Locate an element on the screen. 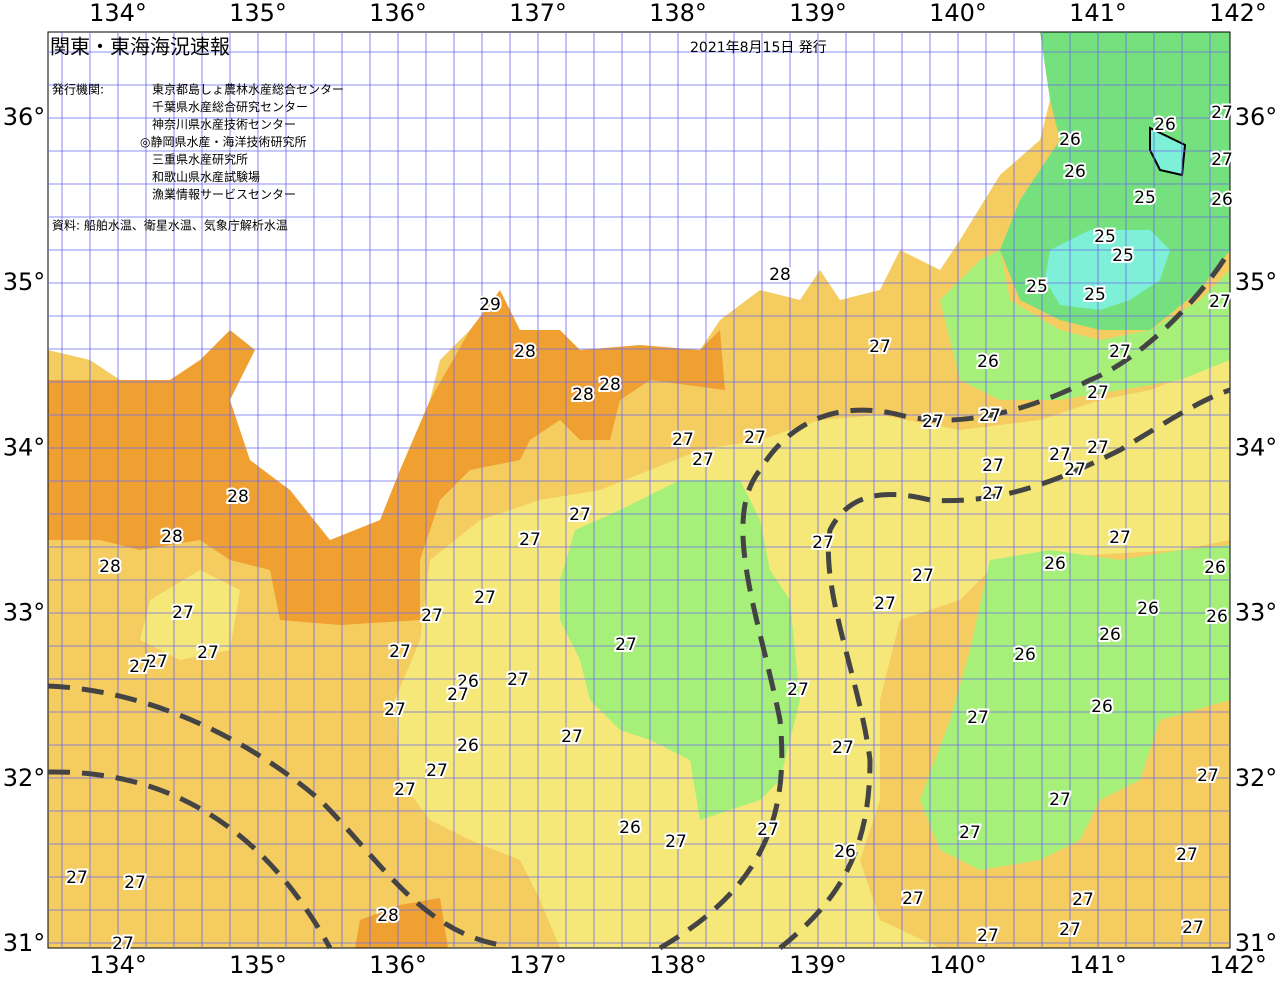  longitude-label: 142° is located at coordinates (1238, 13).